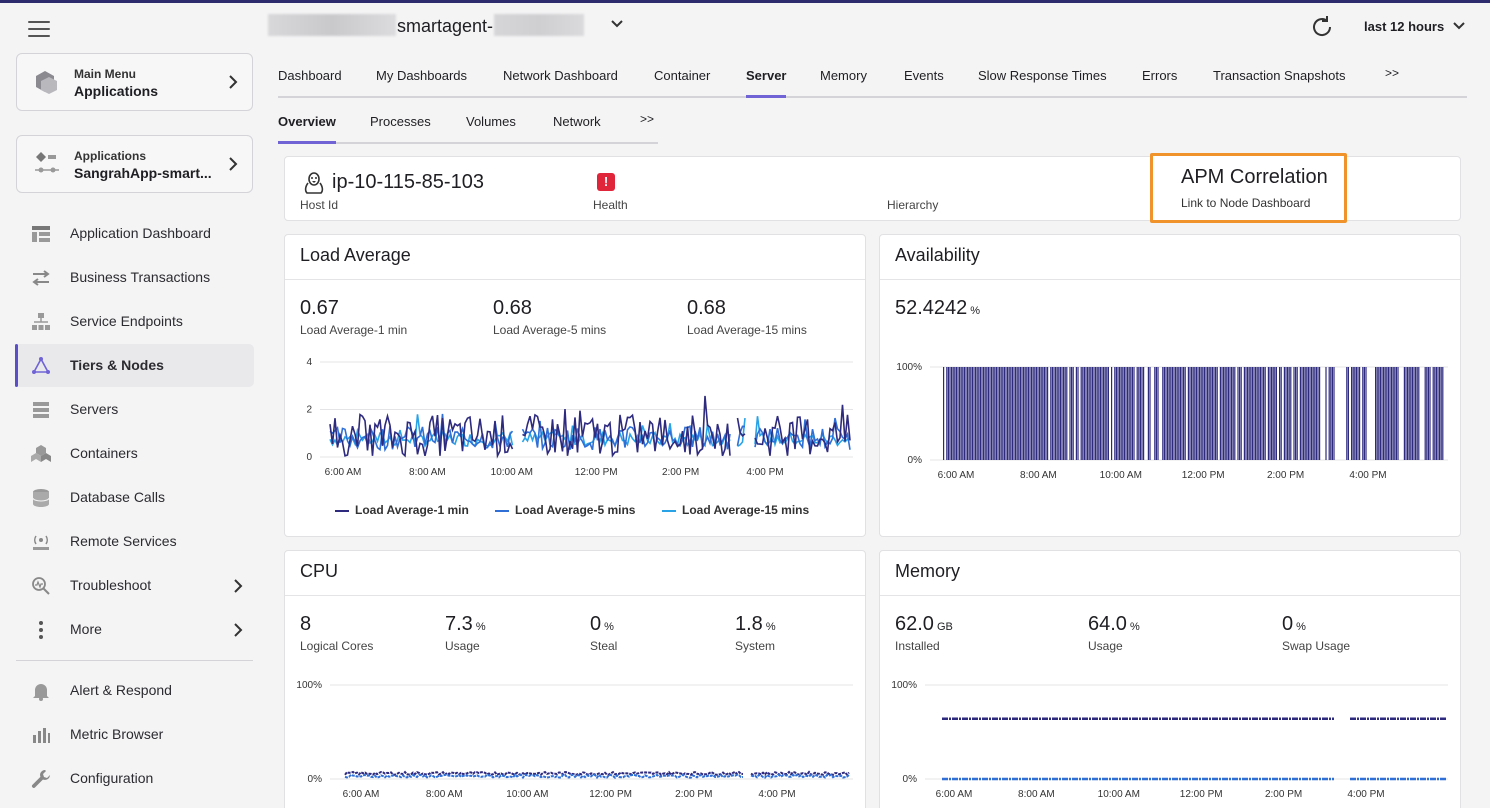 This screenshot has width=1490, height=808. Describe the element at coordinates (134, 321) in the screenshot. I see `sidebar-item-service-endpoints: Service Endpoints` at that location.